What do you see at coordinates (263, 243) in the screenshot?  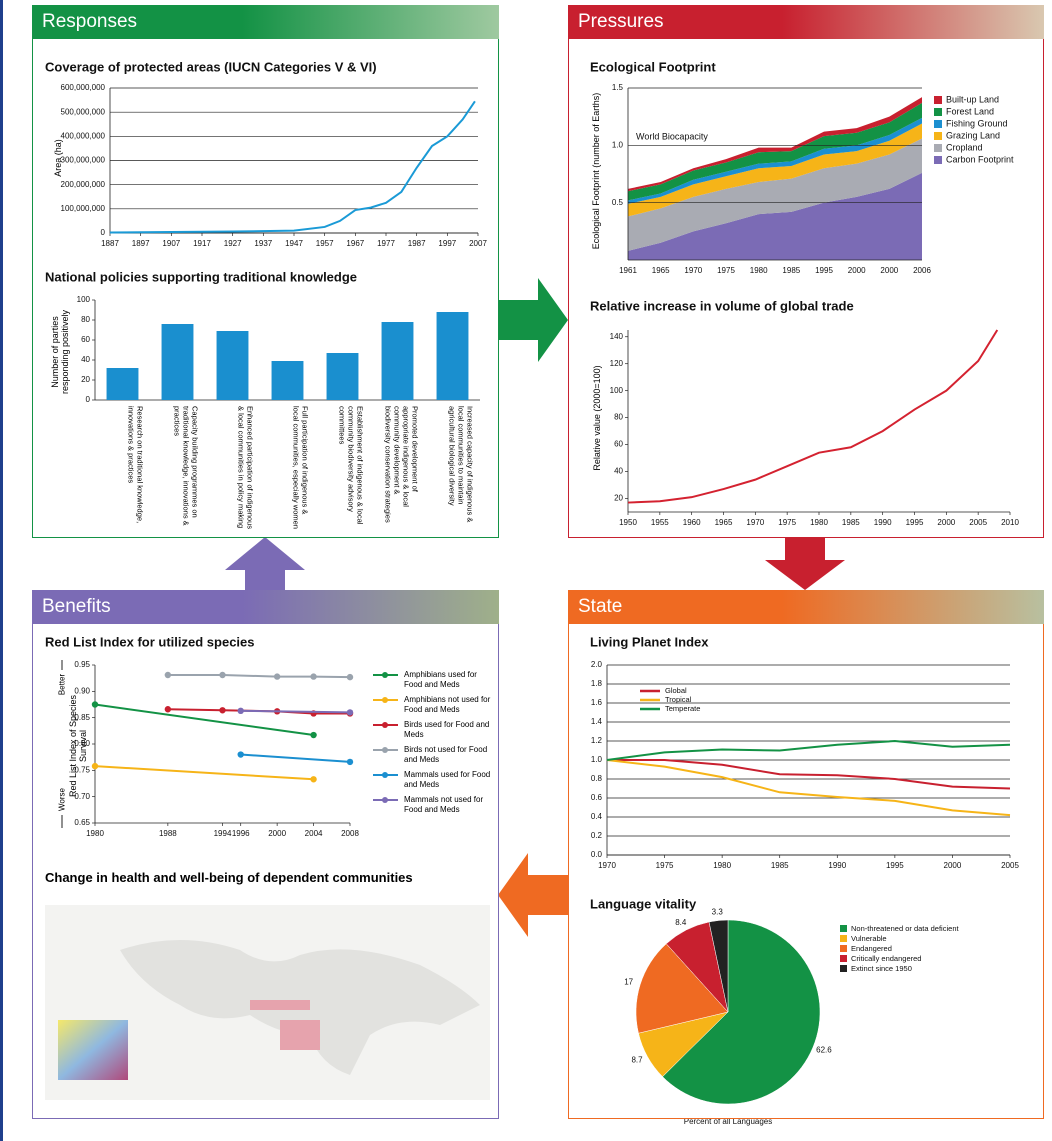 I see `x-tick-label: 1937` at bounding box center [263, 243].